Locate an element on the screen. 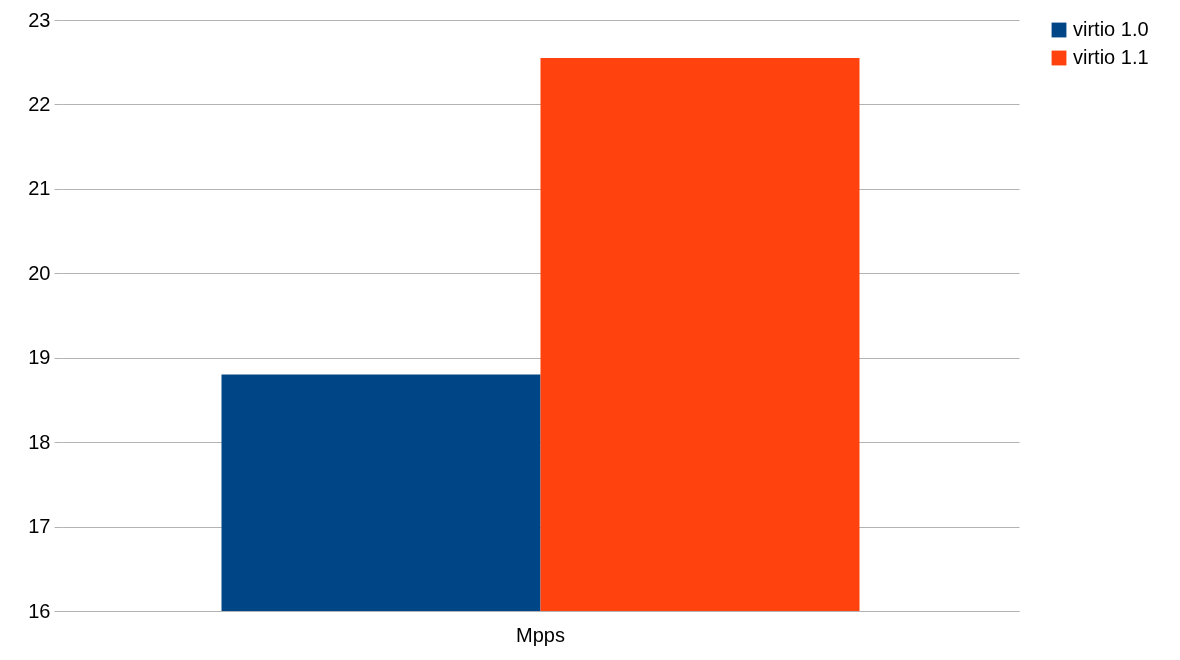 This screenshot has height=660, width=1180. y-tick-label: 18 is located at coordinates (39, 441).